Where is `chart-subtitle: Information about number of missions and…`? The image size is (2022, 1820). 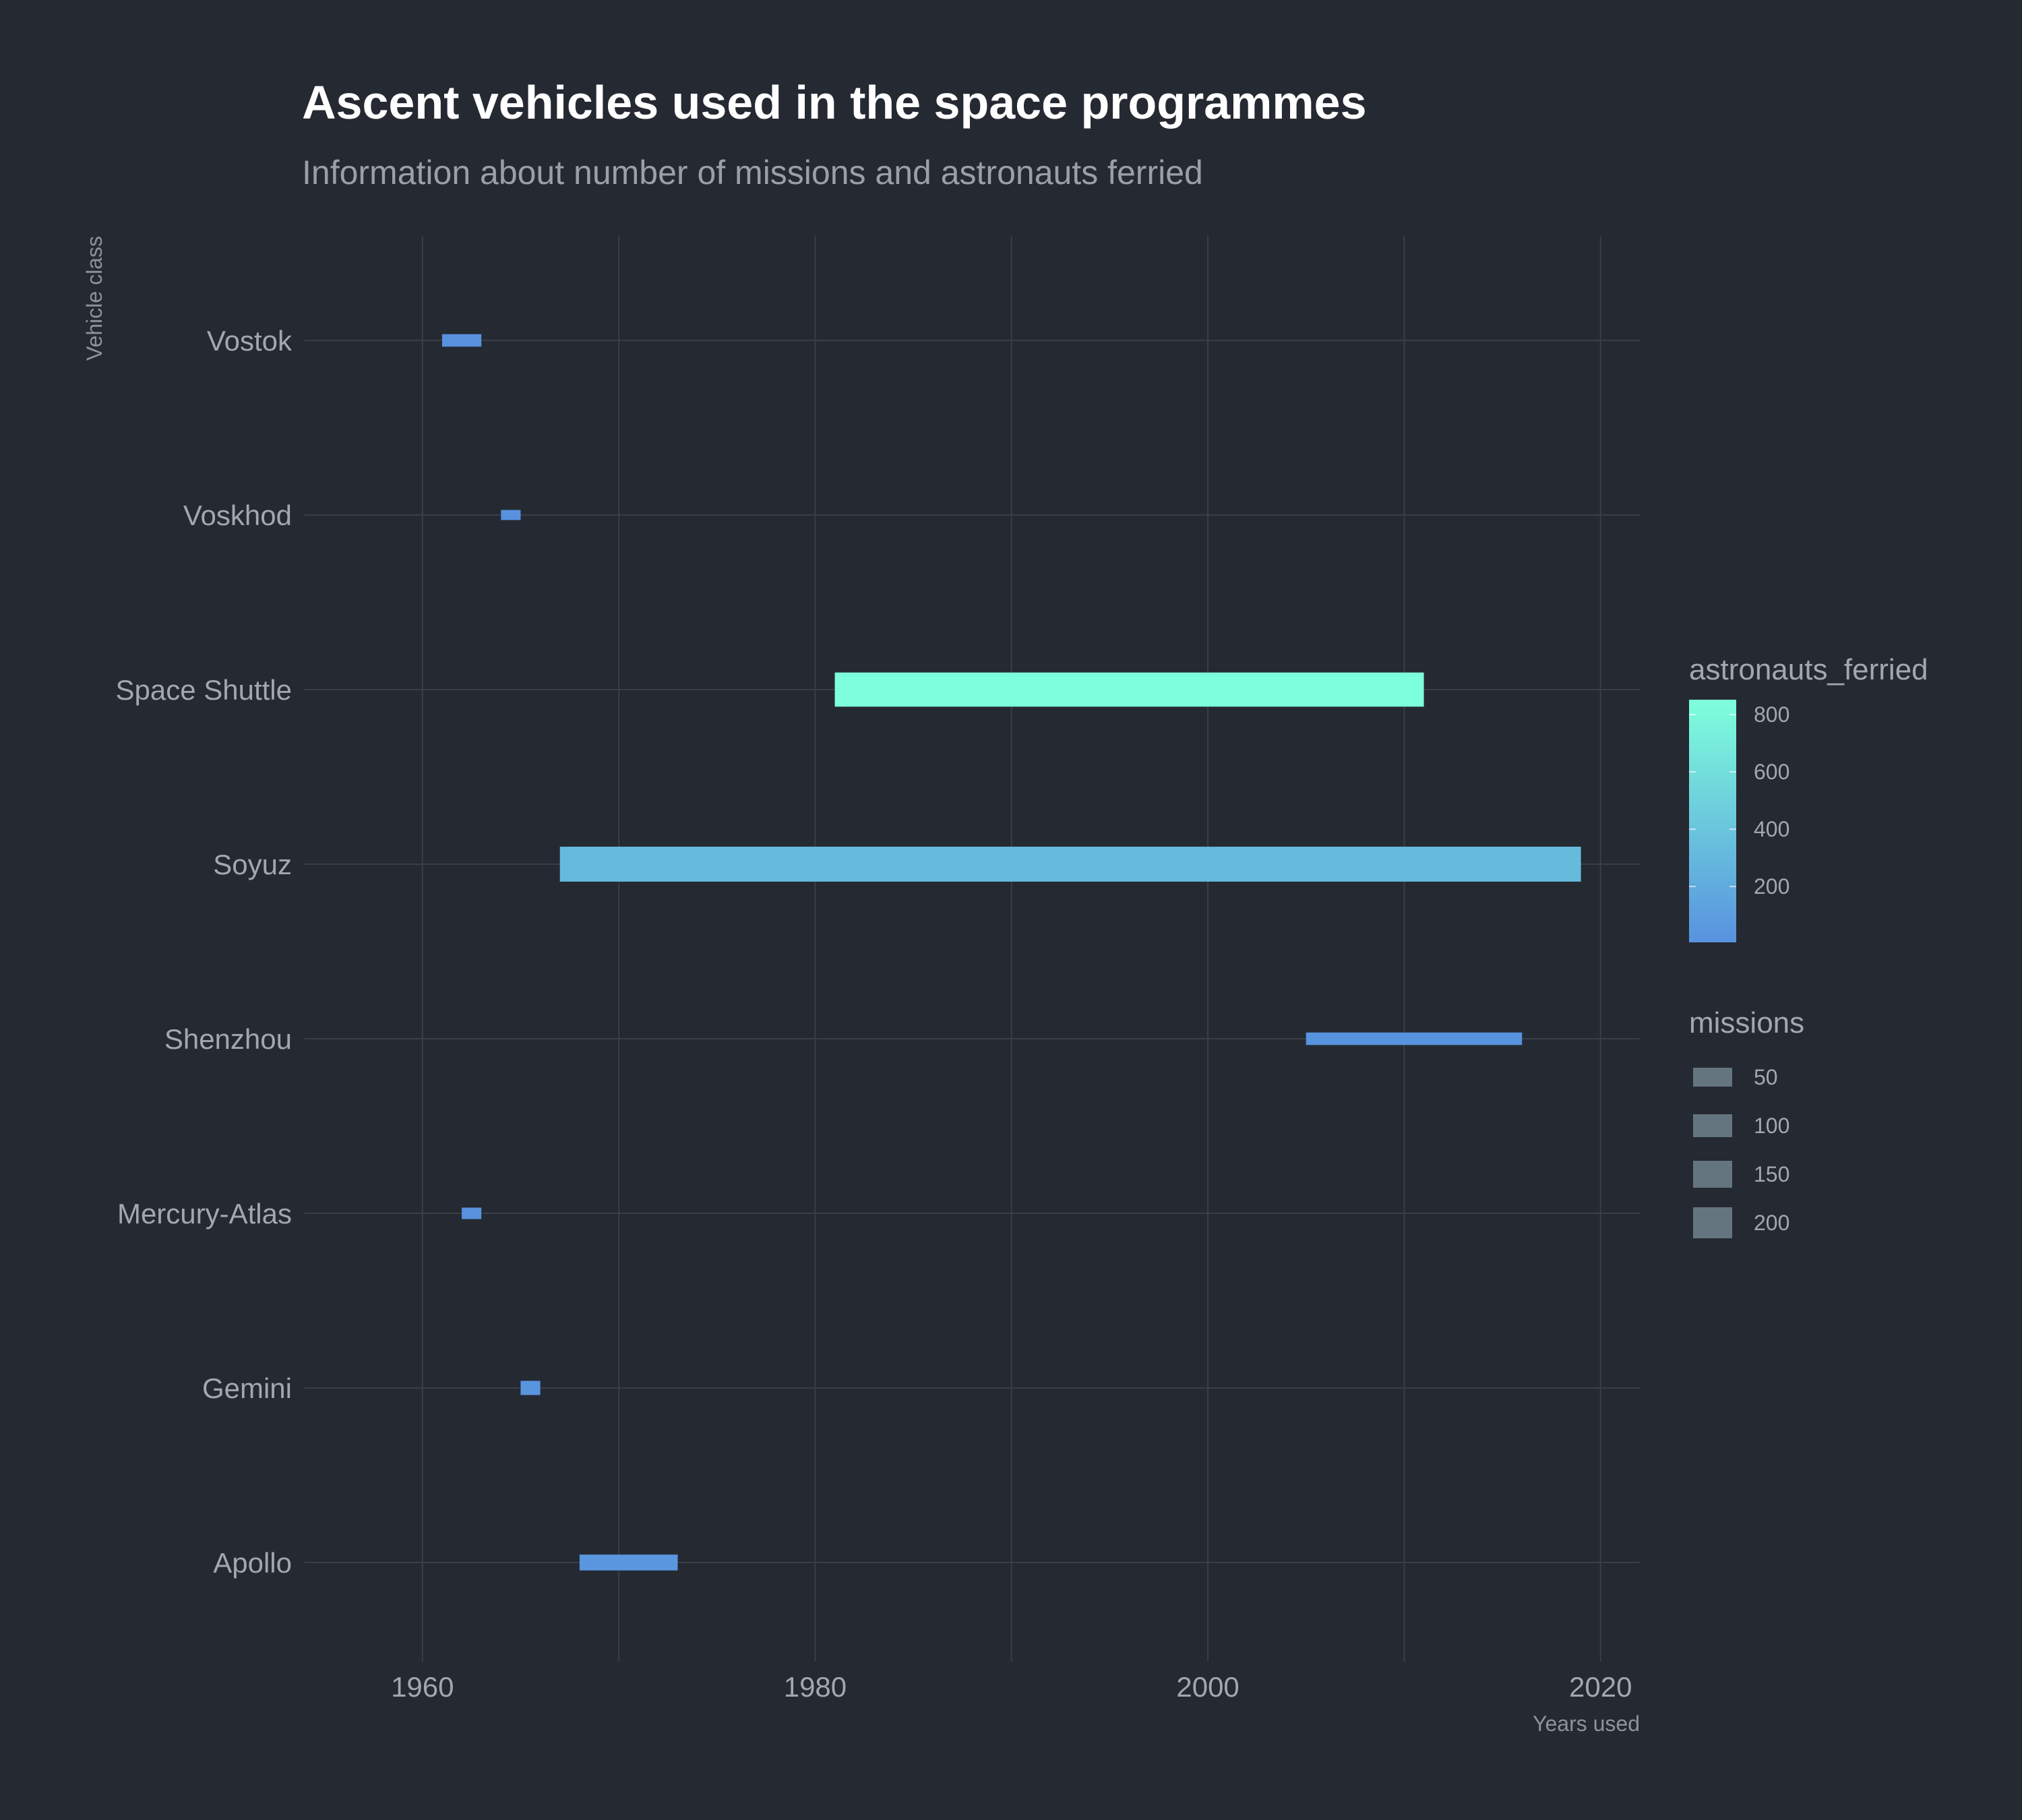 chart-subtitle: Information about number of missions and… is located at coordinates (752, 172).